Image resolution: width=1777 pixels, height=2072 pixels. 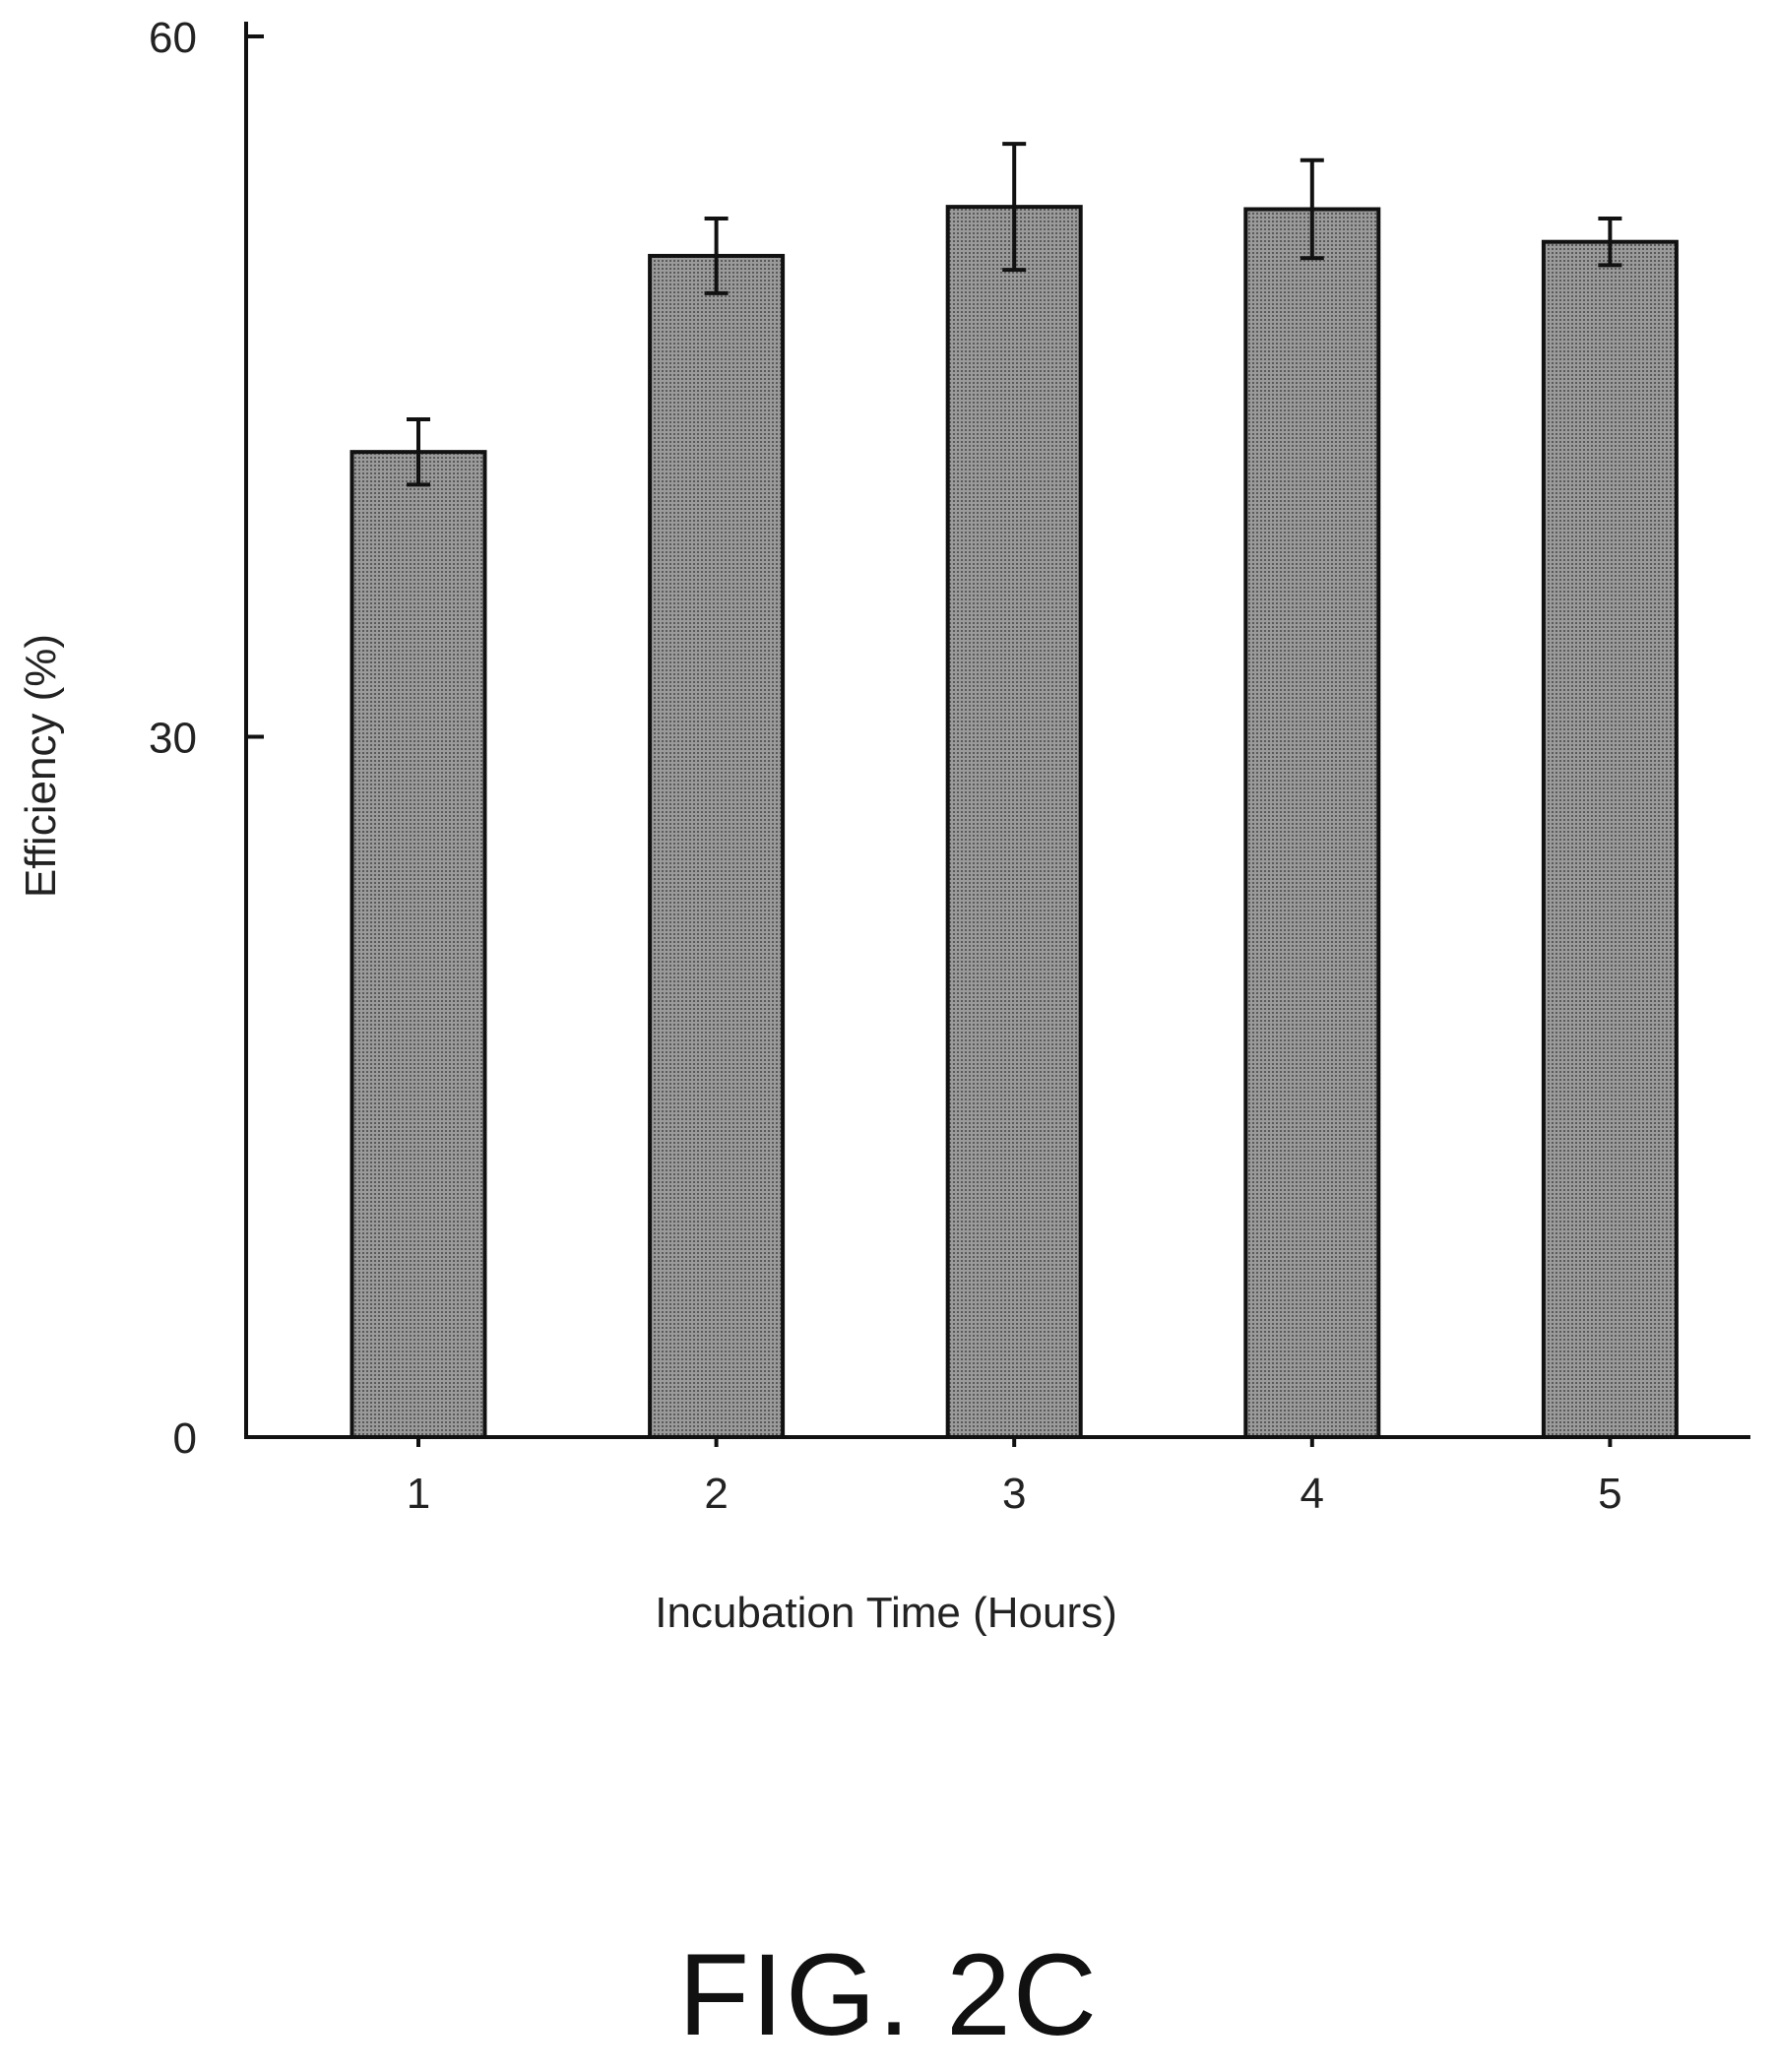 I want to click on x-tick-label-2: 2, so click(x=716, y=1494).